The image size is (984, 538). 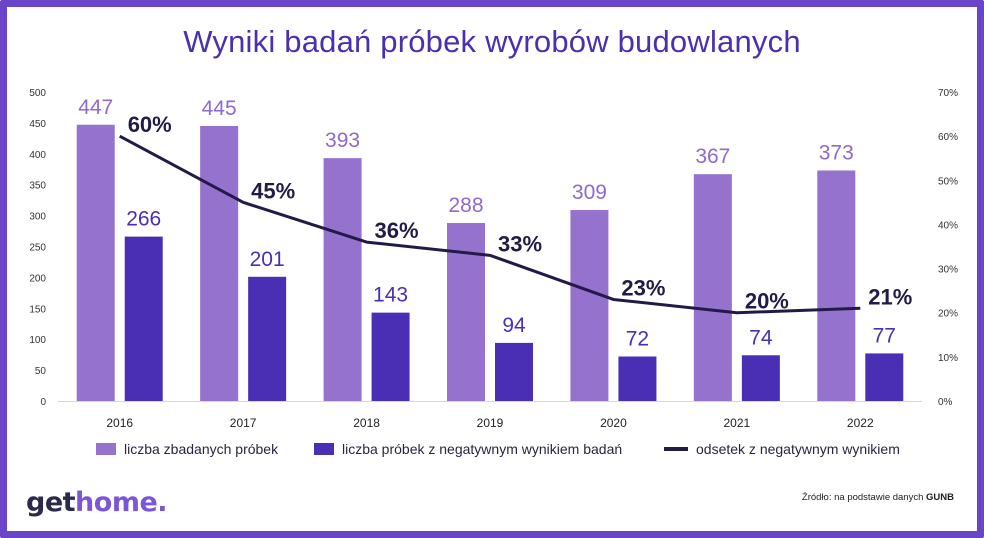 I want to click on data-label-rate: 60%, so click(x=150, y=124).